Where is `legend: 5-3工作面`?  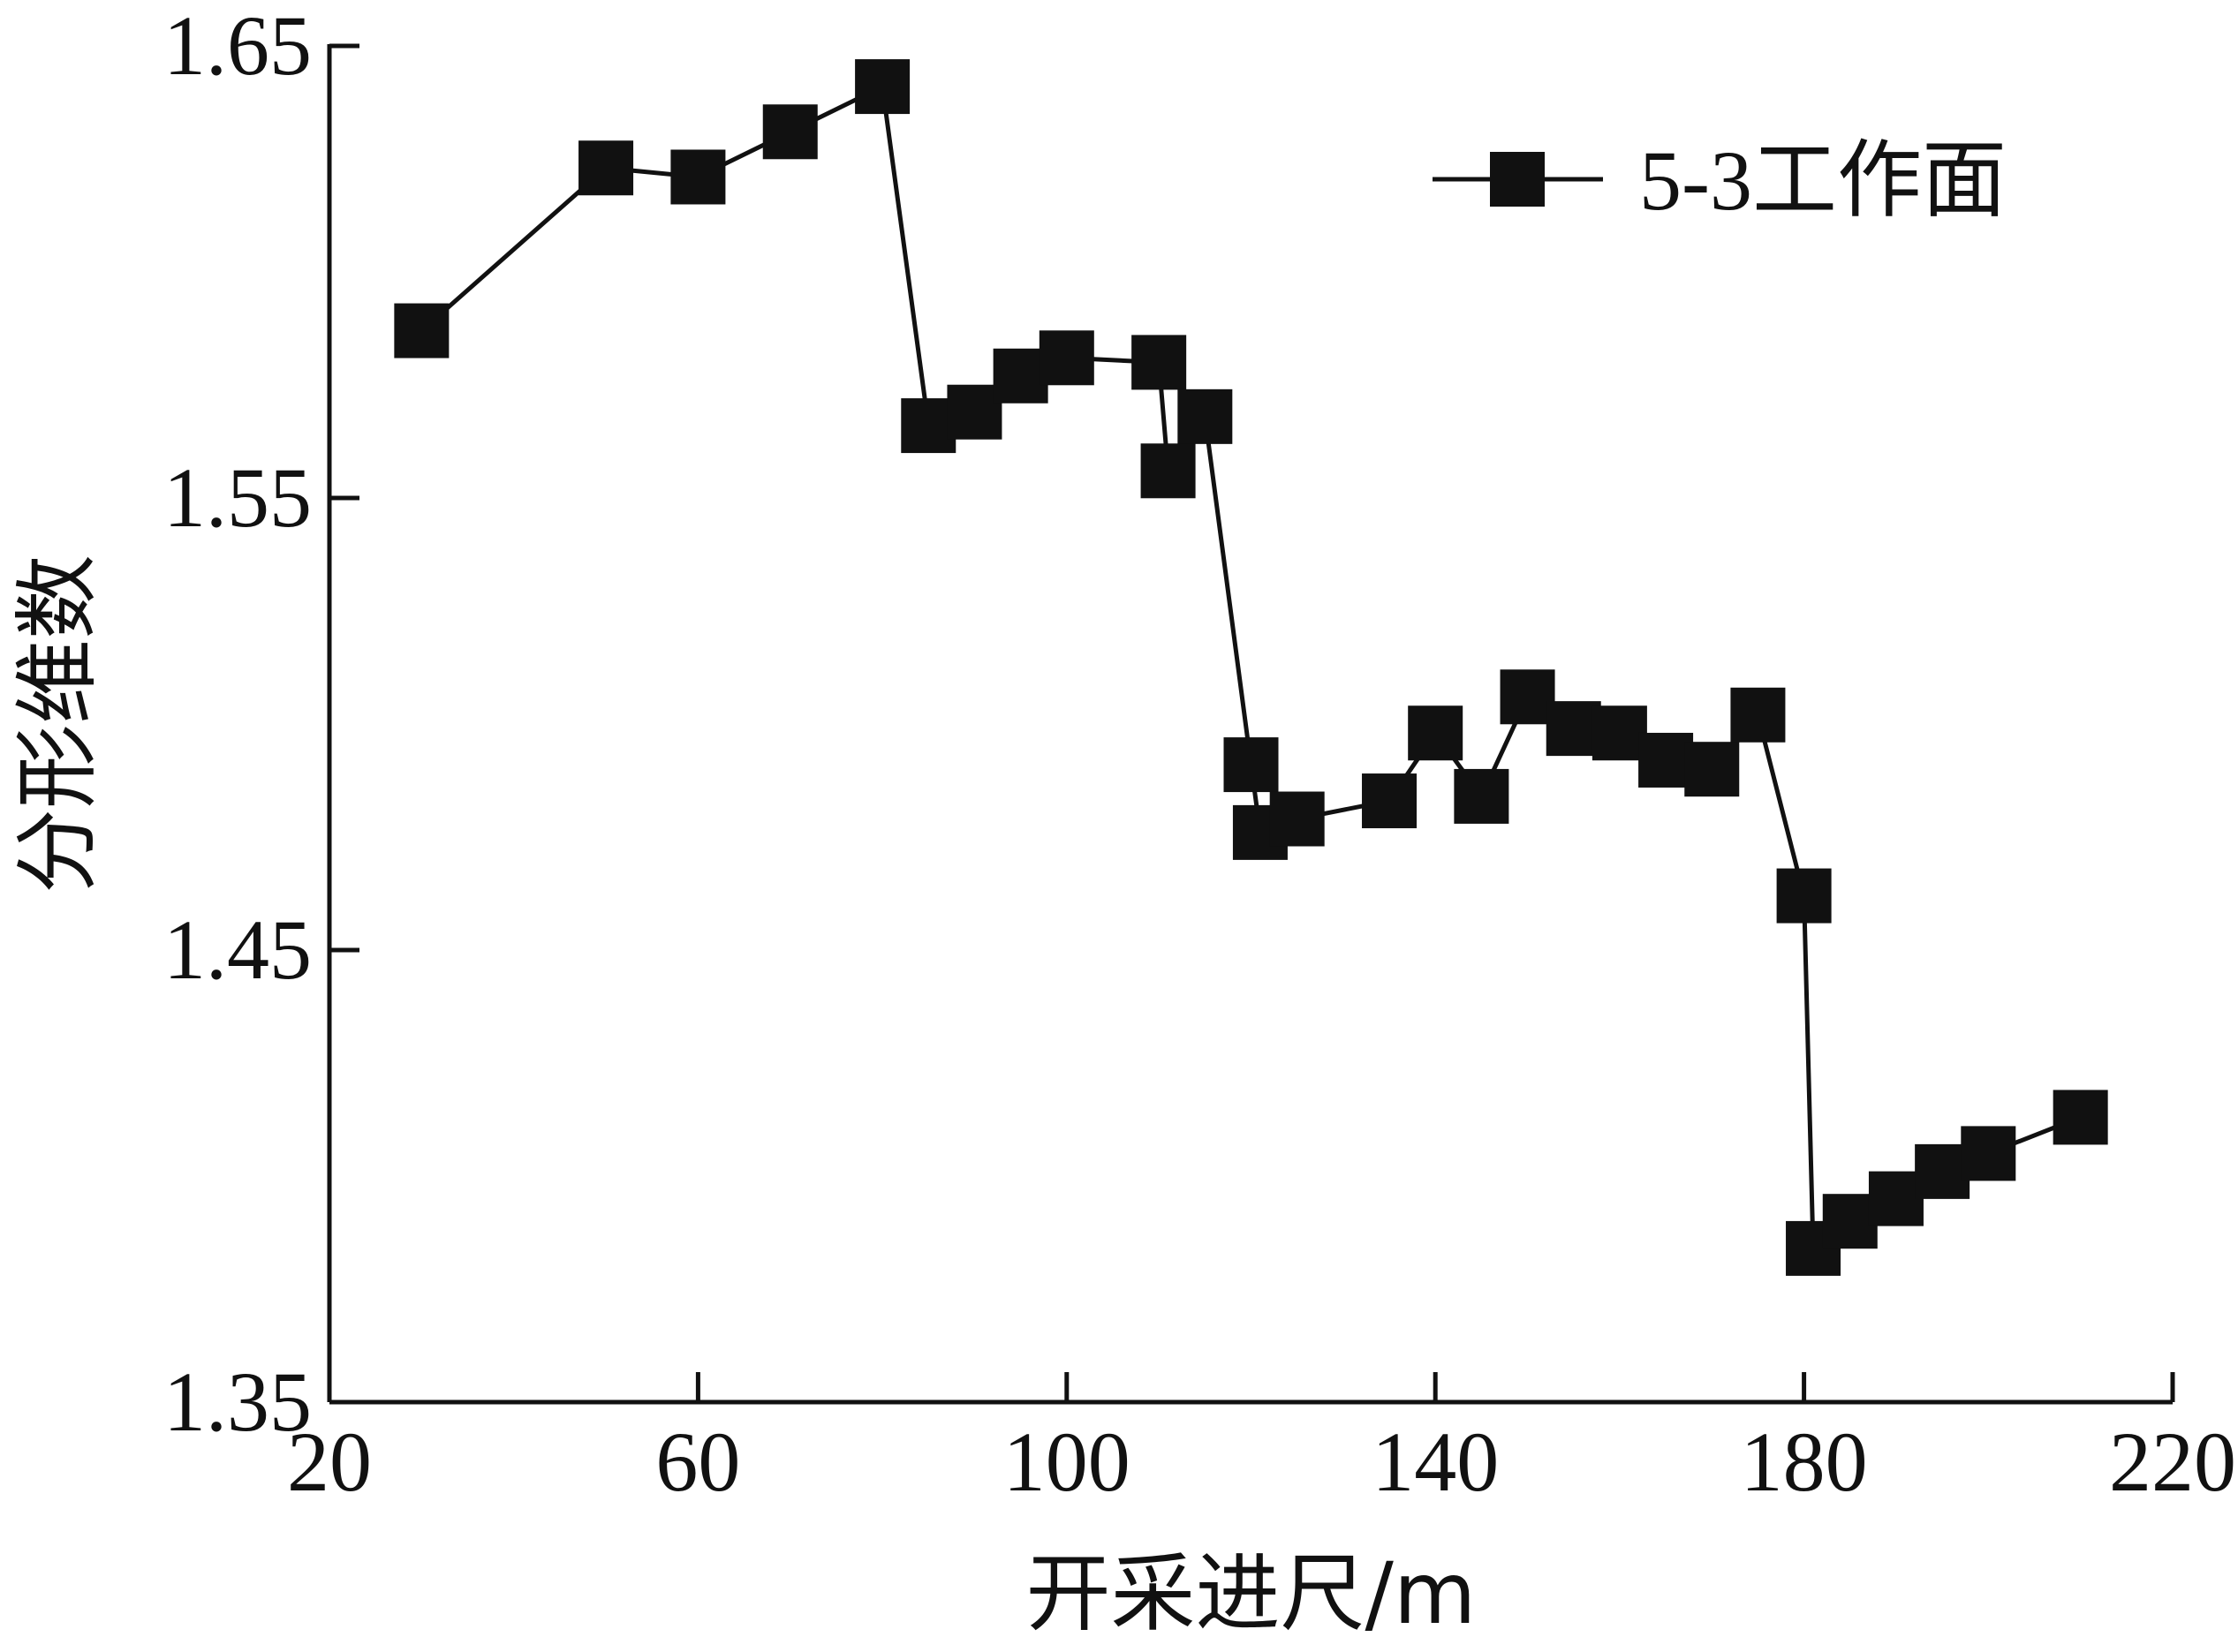
legend: 5-3工作面 is located at coordinates (1720, 180).